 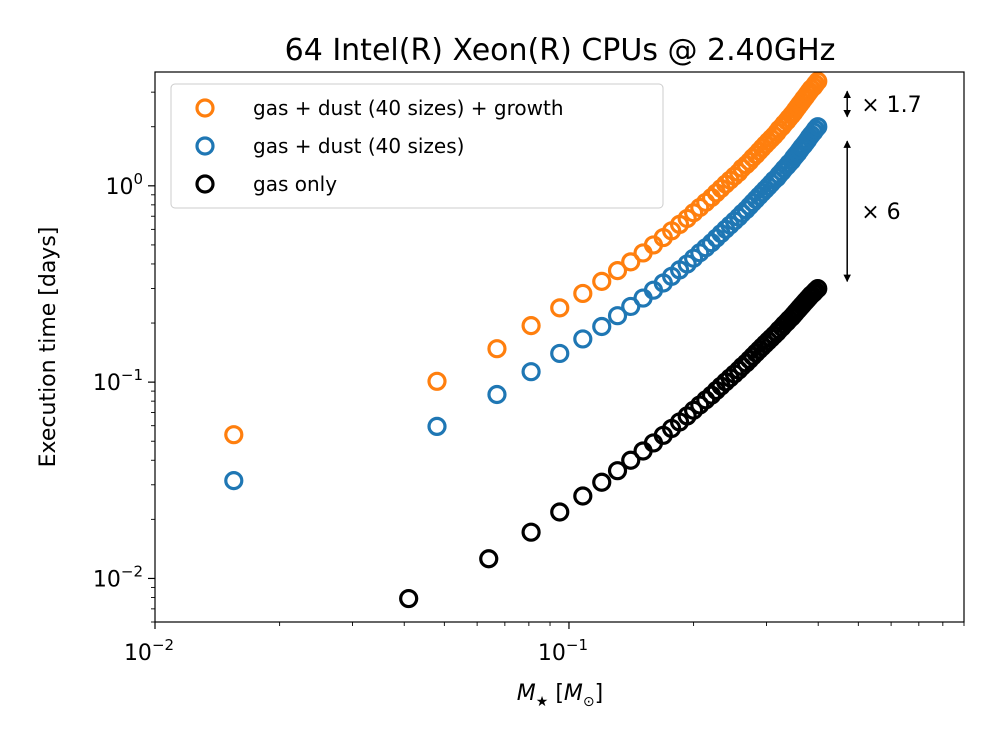 I want to click on legend-label: gas only, so click(x=295, y=184).